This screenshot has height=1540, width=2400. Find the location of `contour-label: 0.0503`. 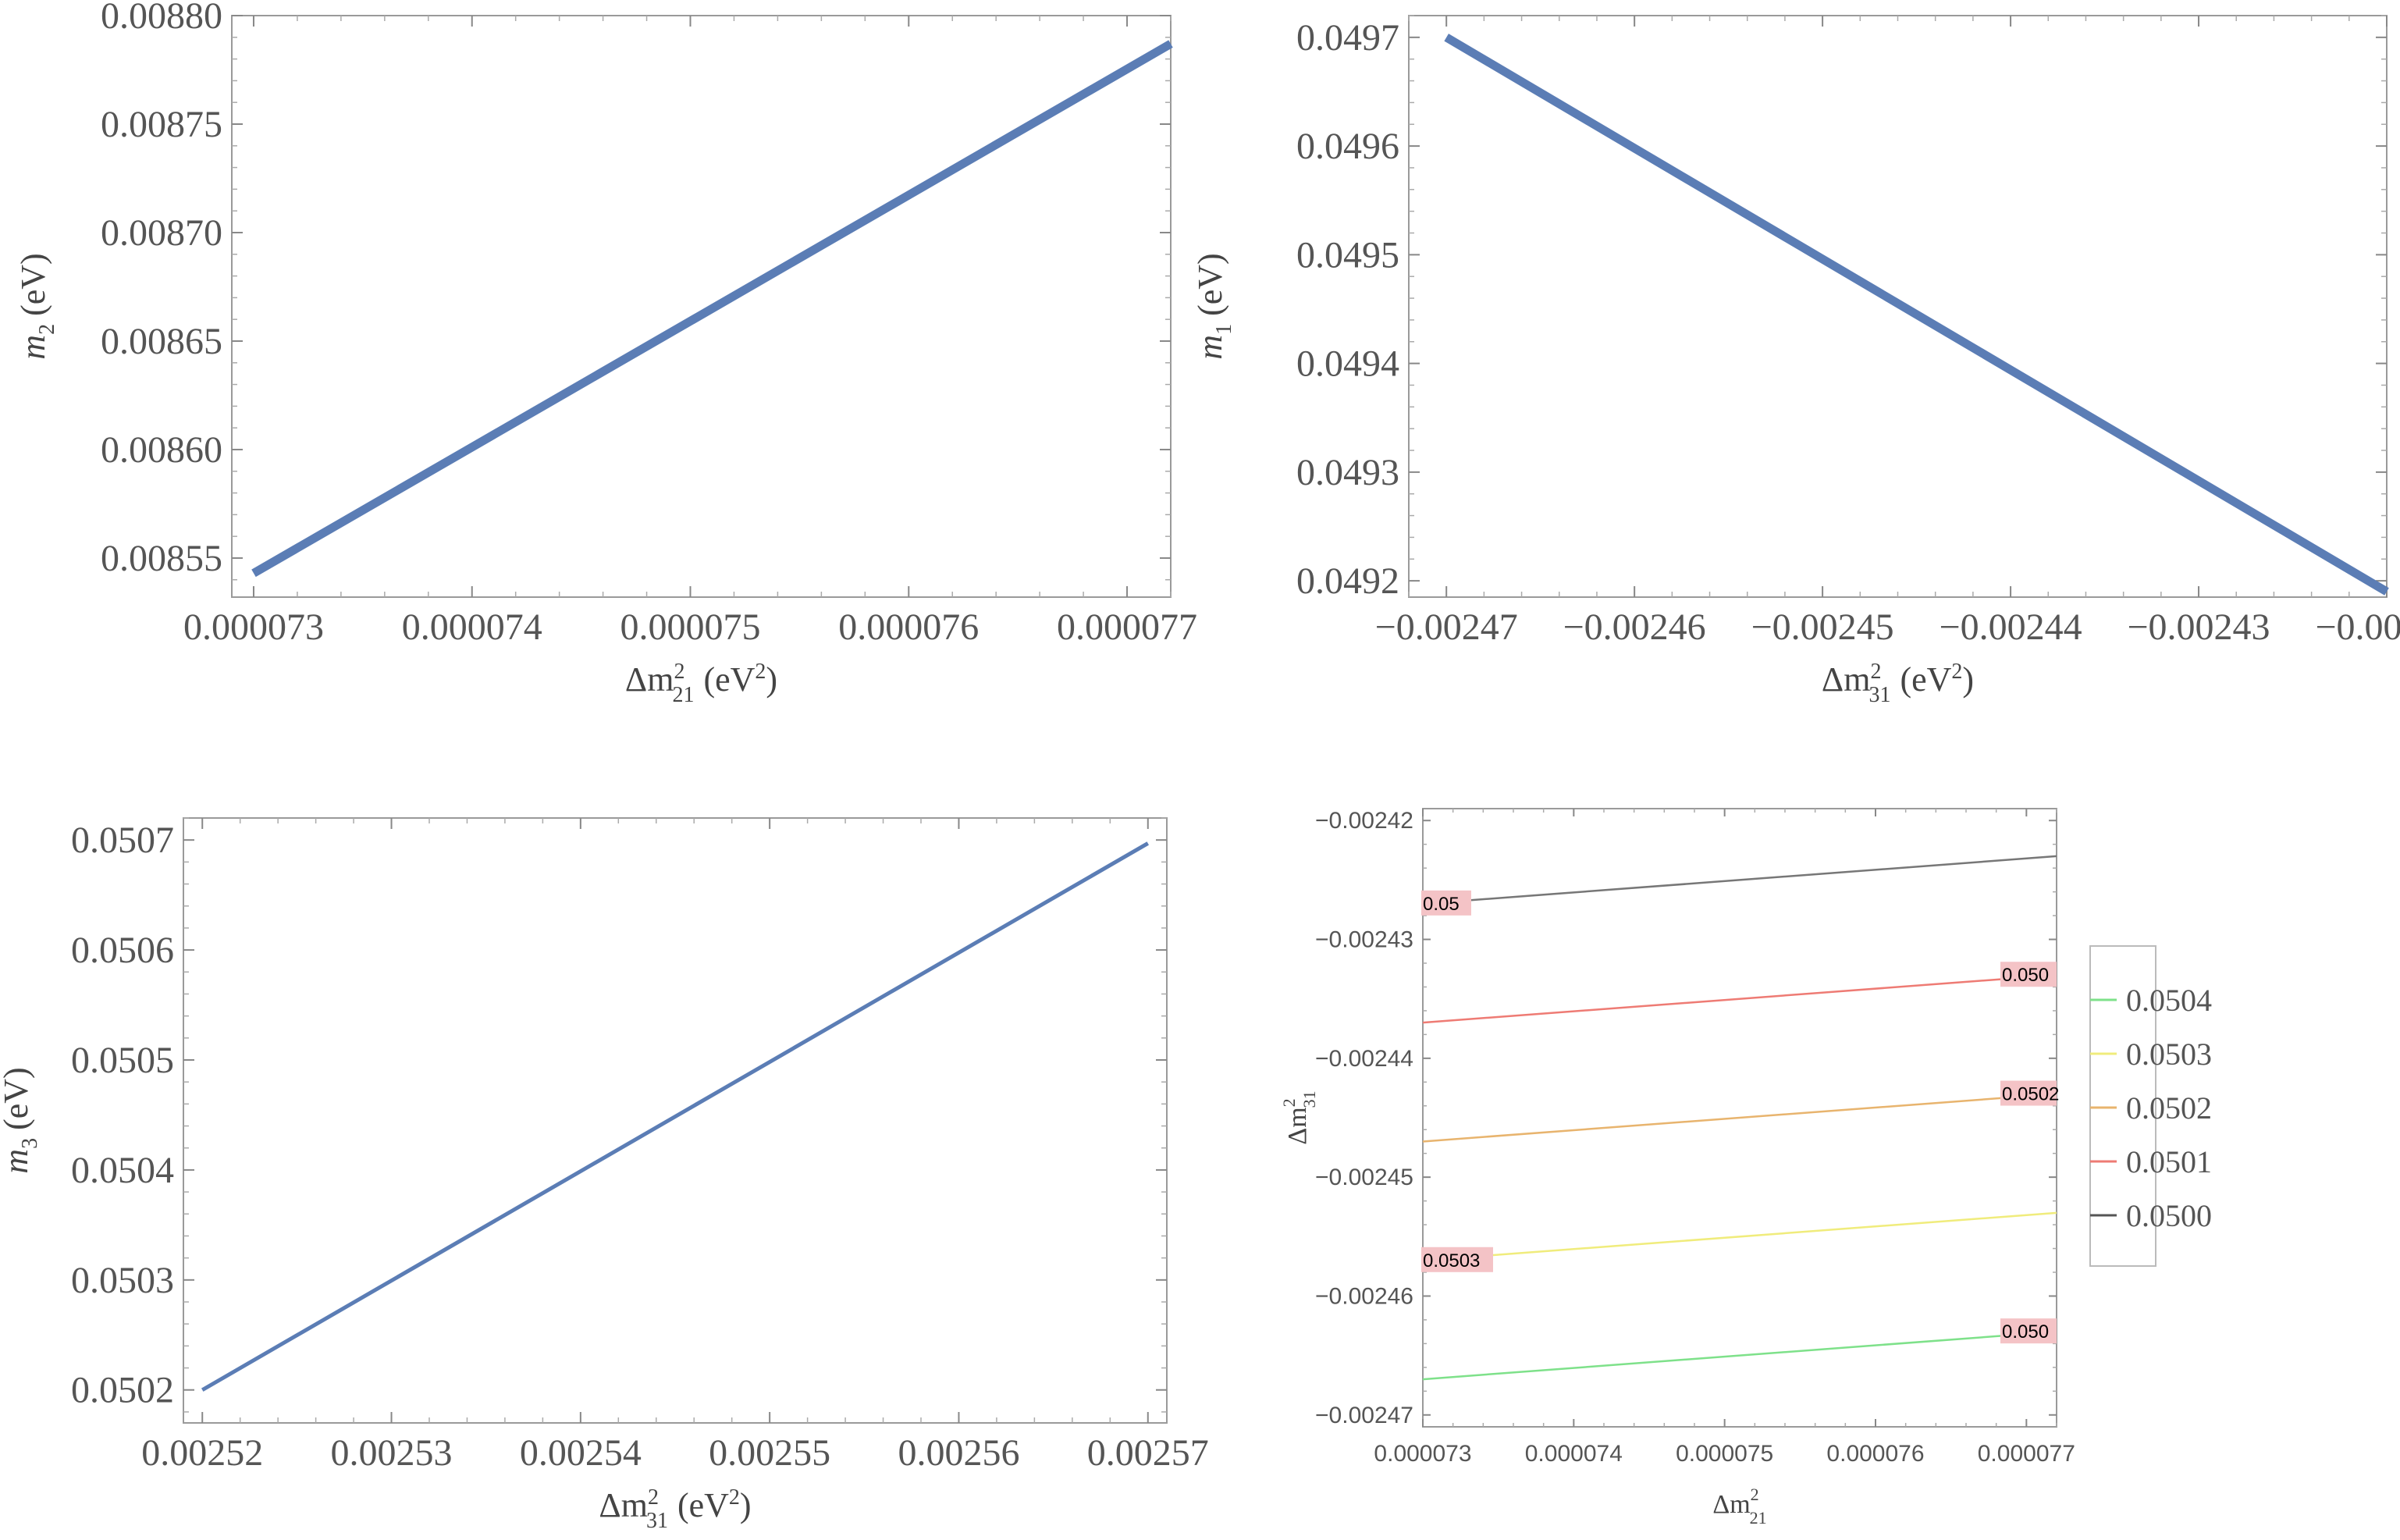

contour-label: 0.0503 is located at coordinates (1451, 1260).